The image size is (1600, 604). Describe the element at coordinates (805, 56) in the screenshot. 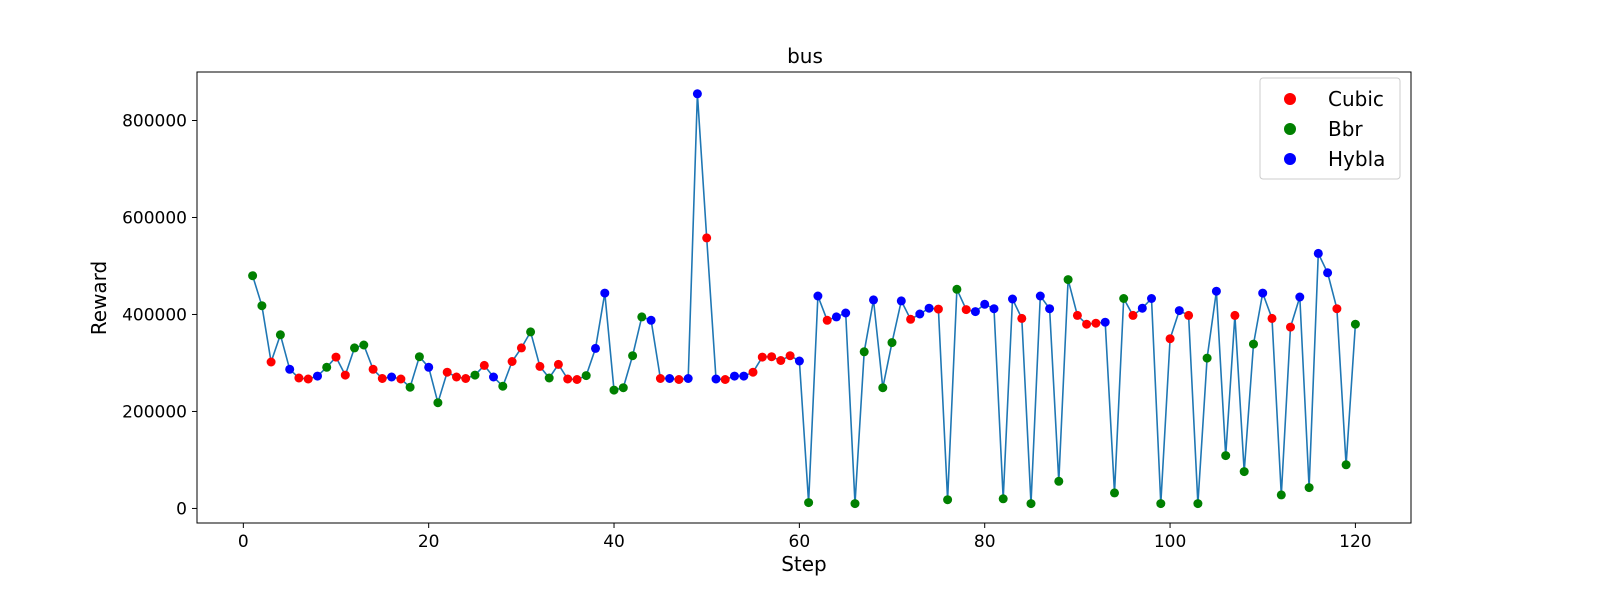

I see `chart-title: bus` at that location.